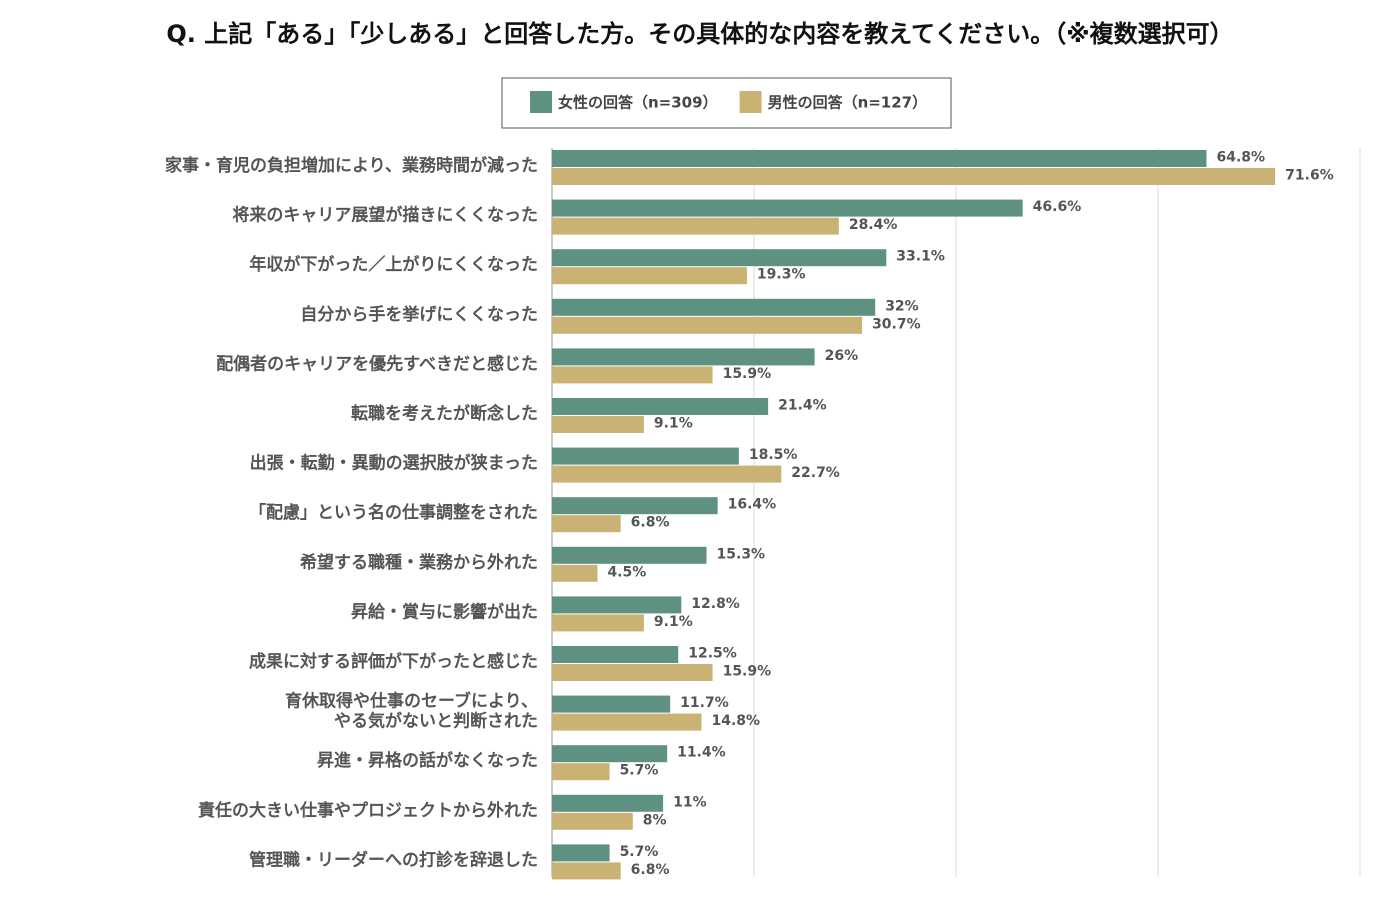  What do you see at coordinates (690, 802) in the screenshot?
I see `value-label: 11%` at bounding box center [690, 802].